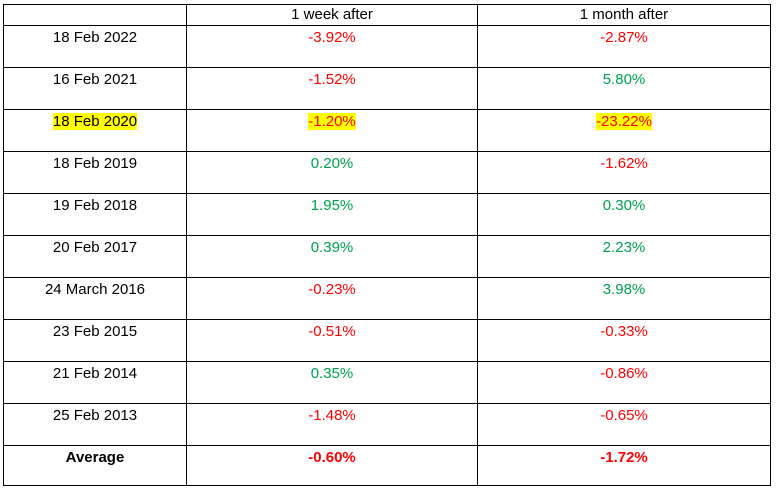  What do you see at coordinates (332, 163) in the screenshot?
I see `week-change-cell: 0.20%` at bounding box center [332, 163].